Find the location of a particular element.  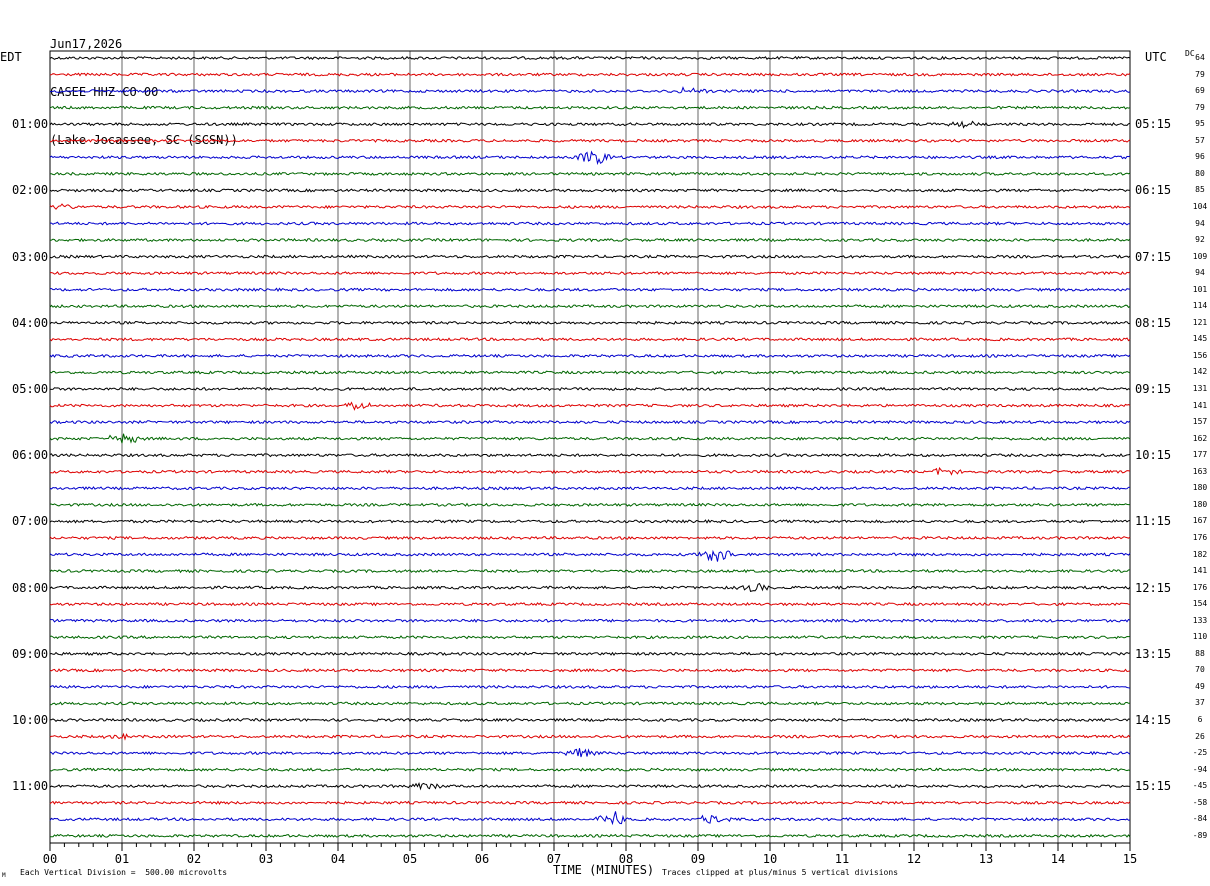

dc-offset-label: 57 is located at coordinates (1200, 140).